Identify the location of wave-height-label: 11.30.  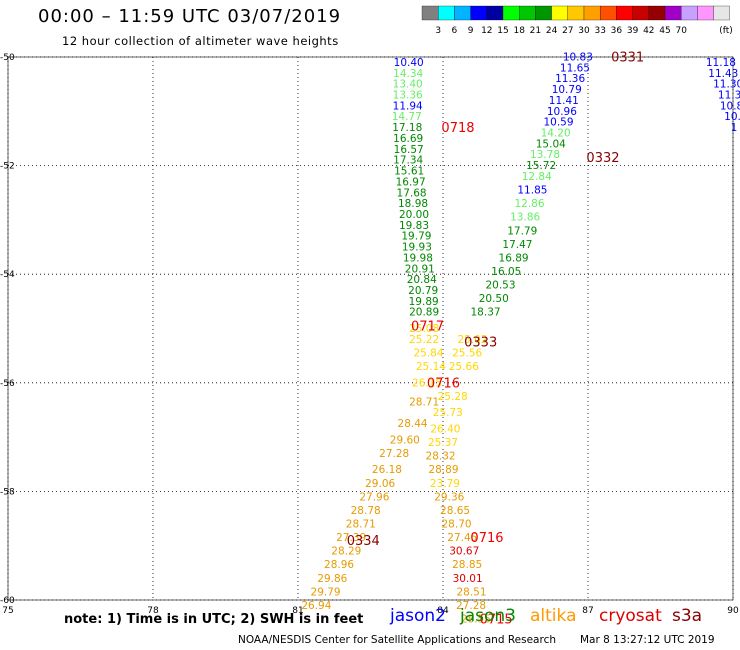
(726, 85).